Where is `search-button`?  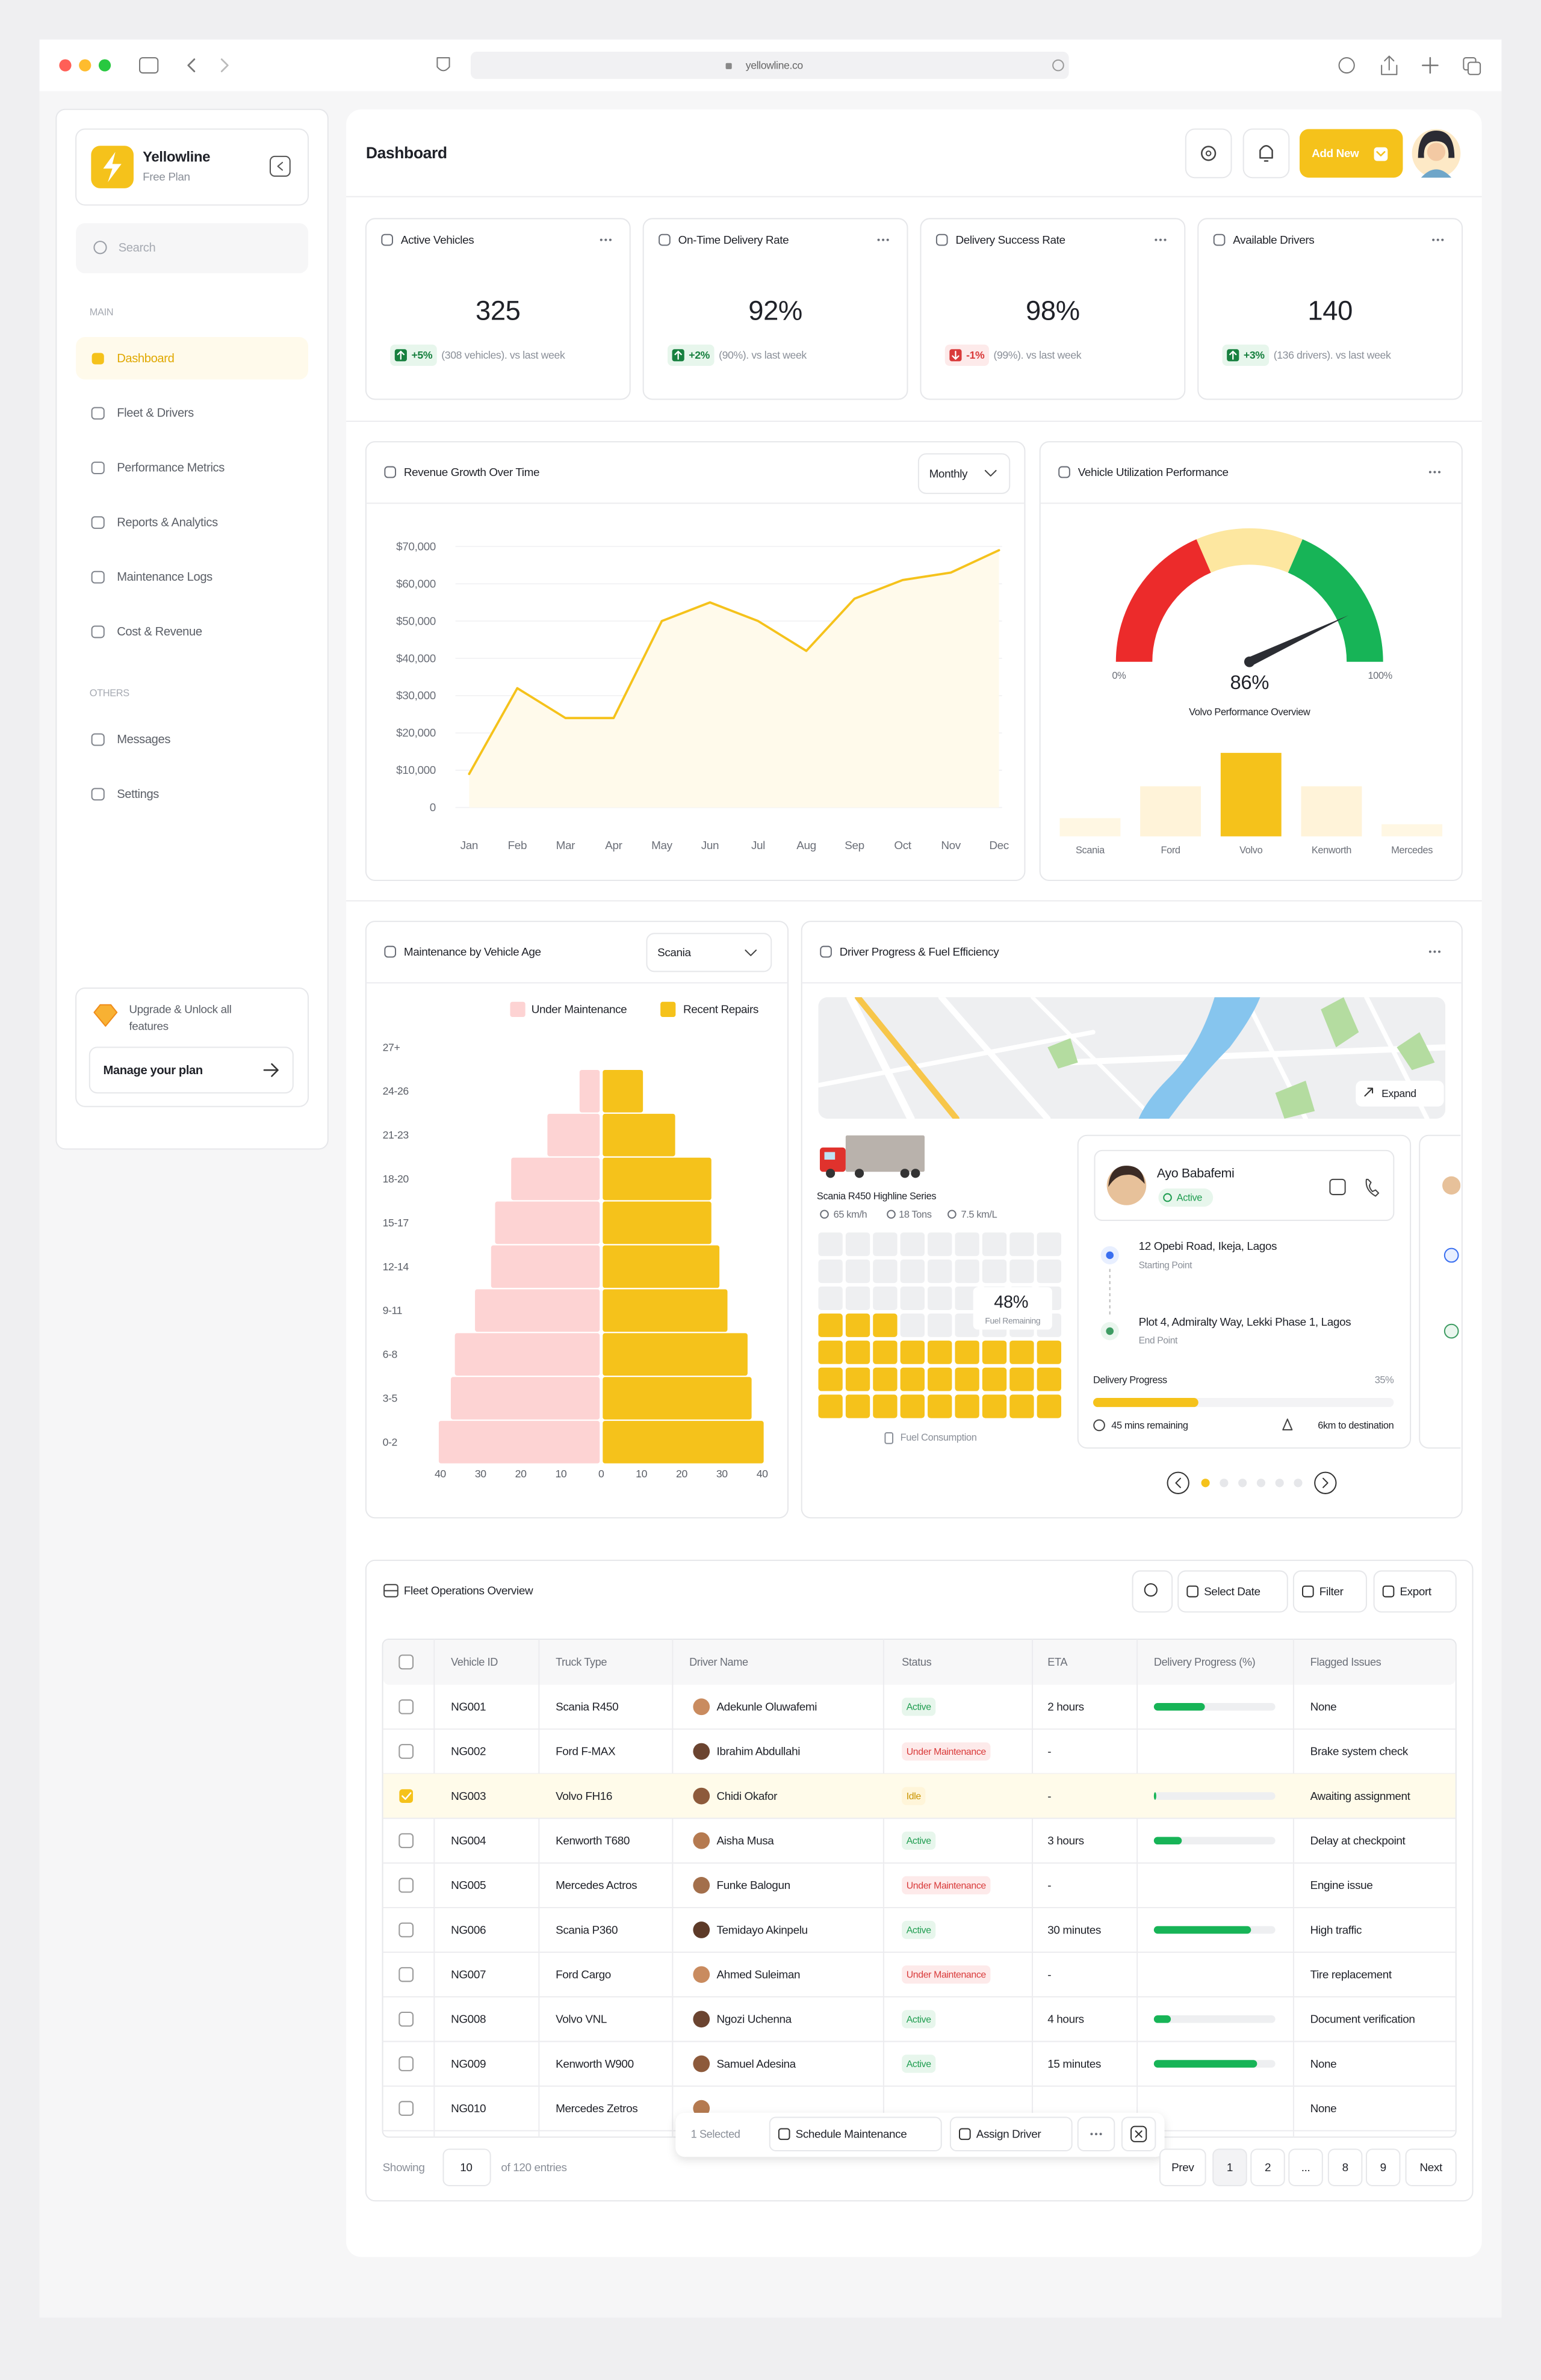
search-button is located at coordinates (1152, 1592).